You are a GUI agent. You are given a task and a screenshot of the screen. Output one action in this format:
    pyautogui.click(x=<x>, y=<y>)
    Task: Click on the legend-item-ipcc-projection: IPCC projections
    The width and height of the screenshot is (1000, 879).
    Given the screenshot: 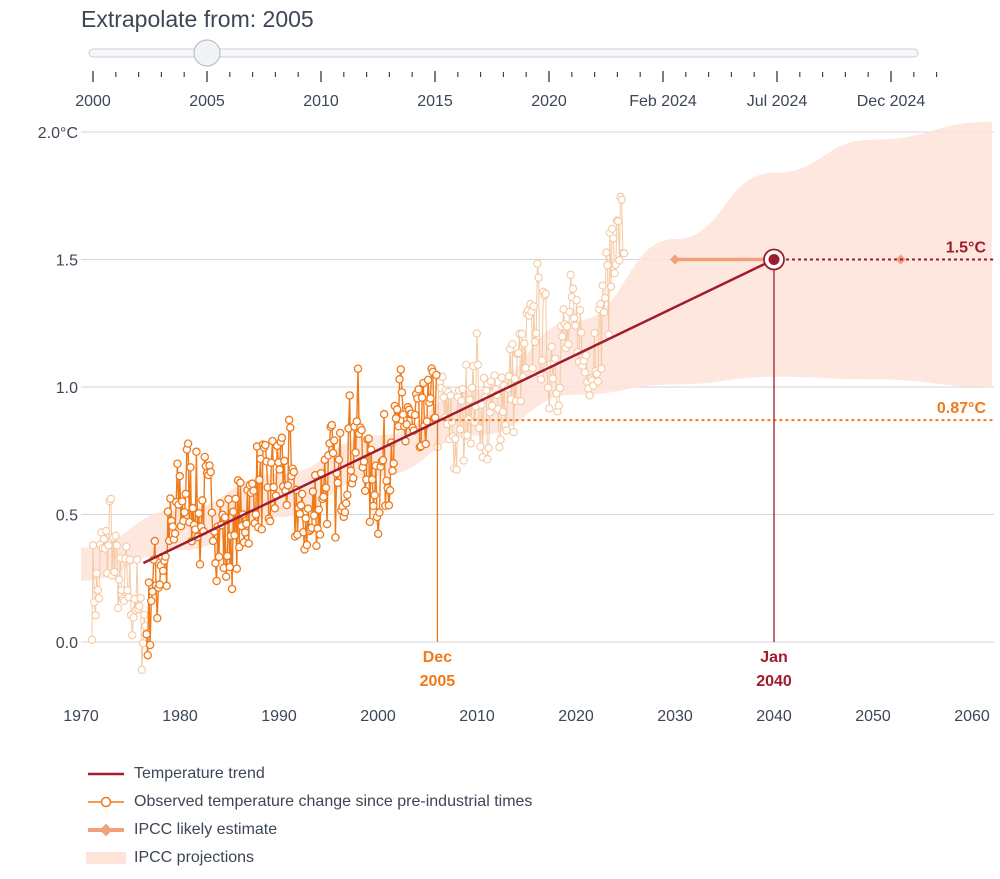 What is the action you would take?
    pyautogui.click(x=309, y=858)
    